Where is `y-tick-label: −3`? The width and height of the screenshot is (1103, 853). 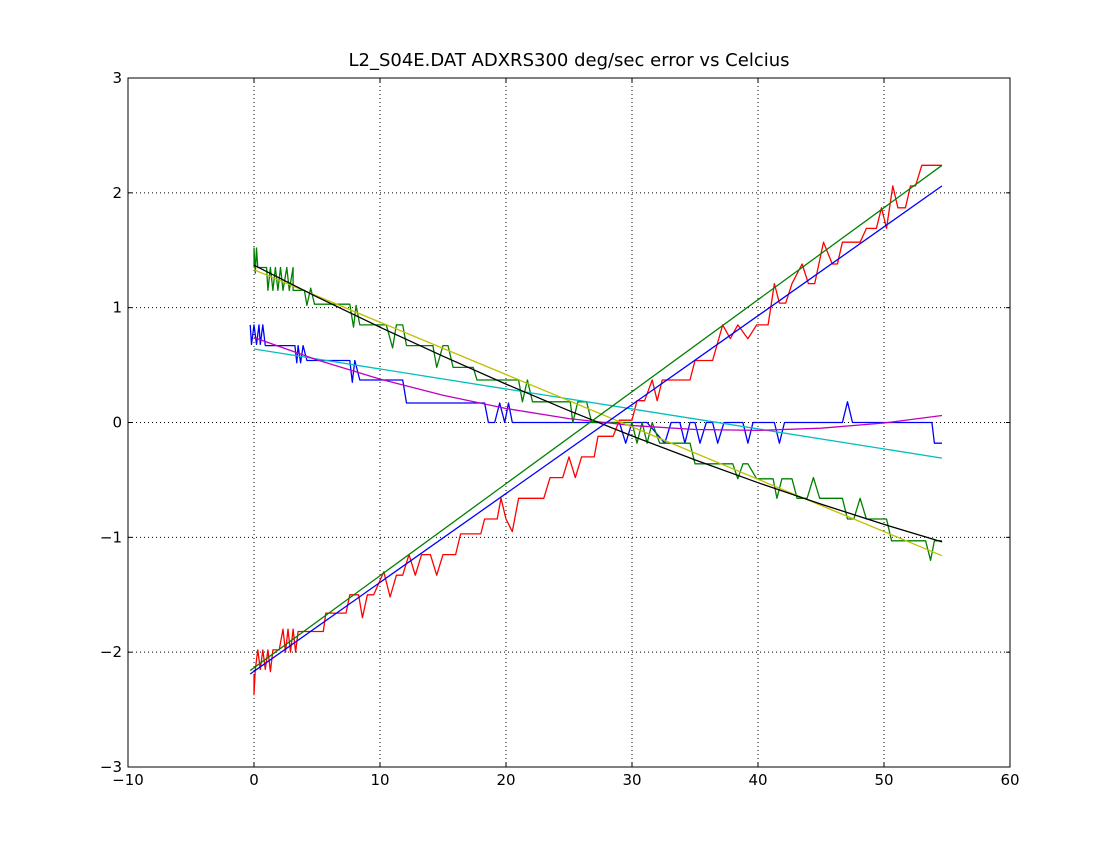
y-tick-label: −3 is located at coordinates (111, 767).